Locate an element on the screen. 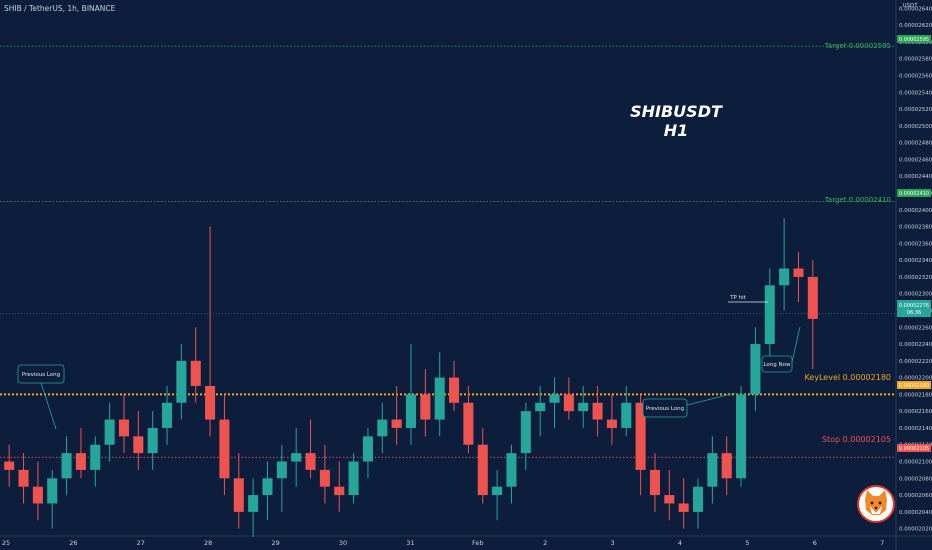  time-tick-label: 25 is located at coordinates (6, 543).